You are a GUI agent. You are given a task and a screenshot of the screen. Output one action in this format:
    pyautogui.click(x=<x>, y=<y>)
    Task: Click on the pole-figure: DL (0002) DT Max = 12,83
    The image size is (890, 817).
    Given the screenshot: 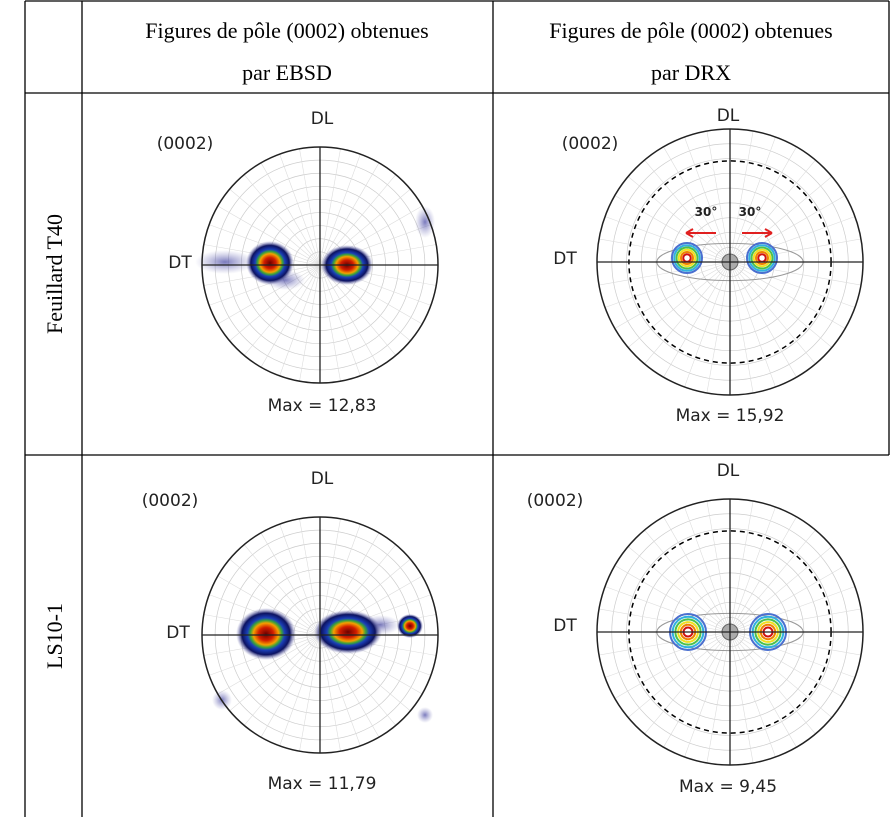 What is the action you would take?
    pyautogui.click(x=298, y=262)
    